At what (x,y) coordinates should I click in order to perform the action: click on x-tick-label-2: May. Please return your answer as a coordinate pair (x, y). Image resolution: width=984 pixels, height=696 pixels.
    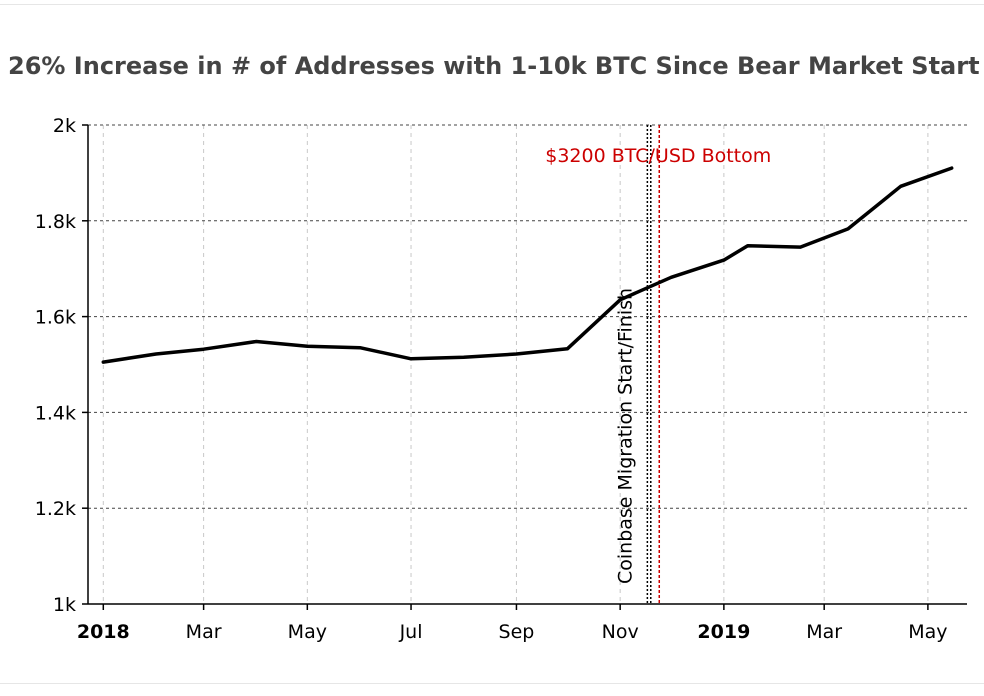
    Looking at the image, I should click on (307, 632).